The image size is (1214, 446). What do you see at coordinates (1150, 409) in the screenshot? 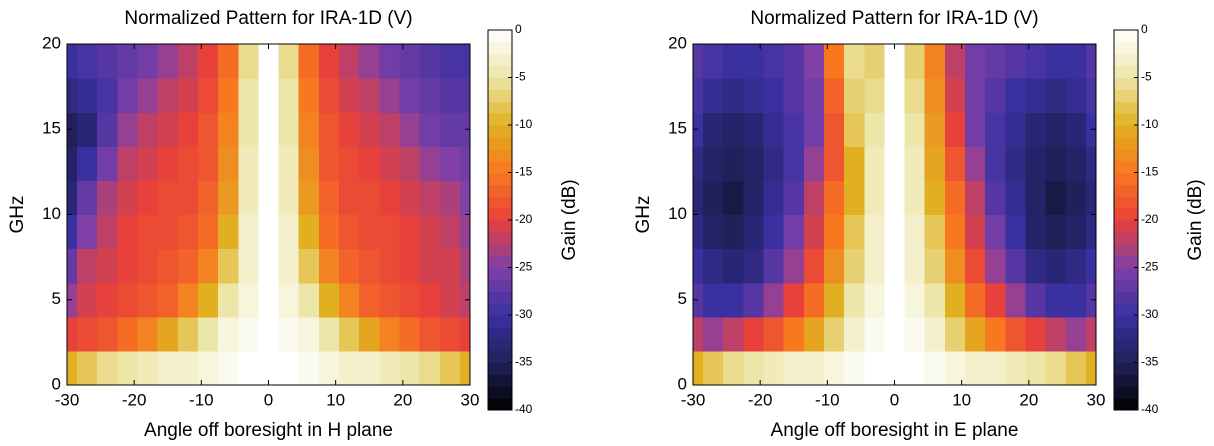
I see `colorbar-tick-label: -40` at bounding box center [1150, 409].